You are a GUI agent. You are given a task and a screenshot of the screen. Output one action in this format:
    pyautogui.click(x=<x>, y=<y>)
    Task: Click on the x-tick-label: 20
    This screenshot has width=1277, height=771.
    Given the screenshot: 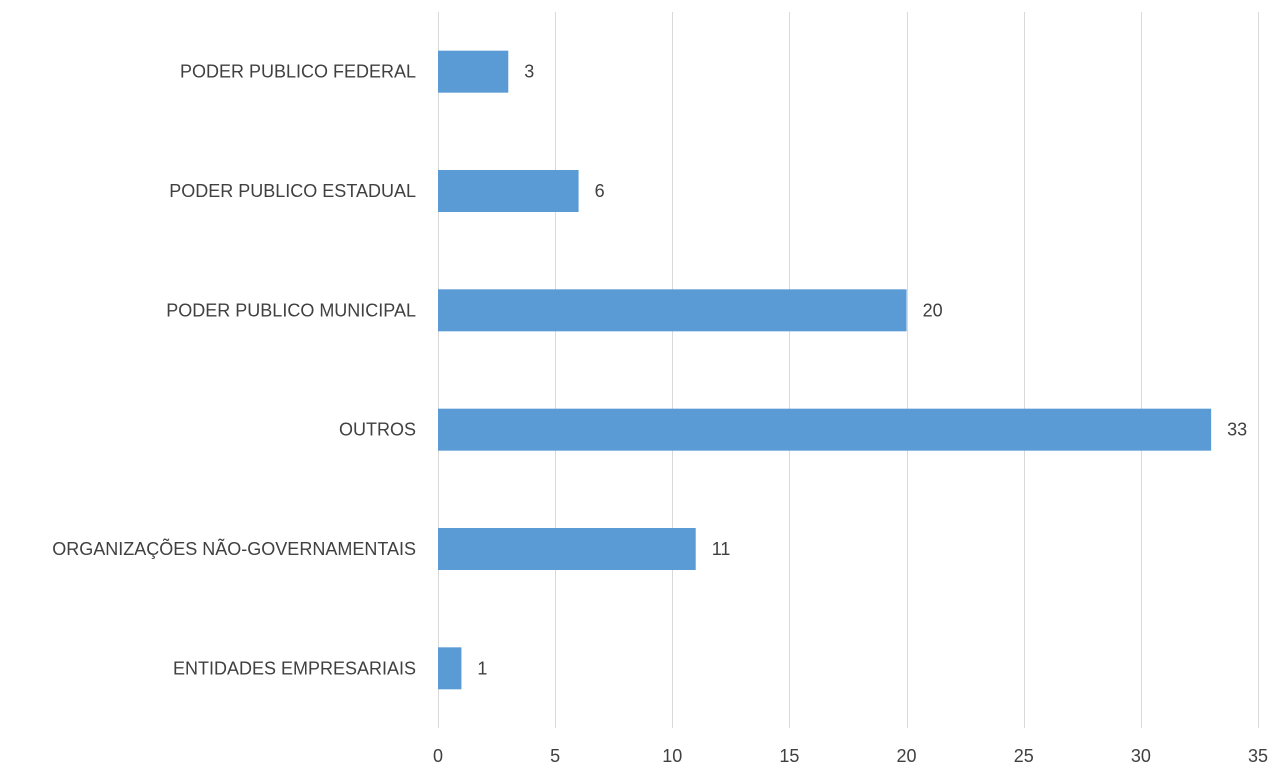 What is the action you would take?
    pyautogui.click(x=907, y=756)
    